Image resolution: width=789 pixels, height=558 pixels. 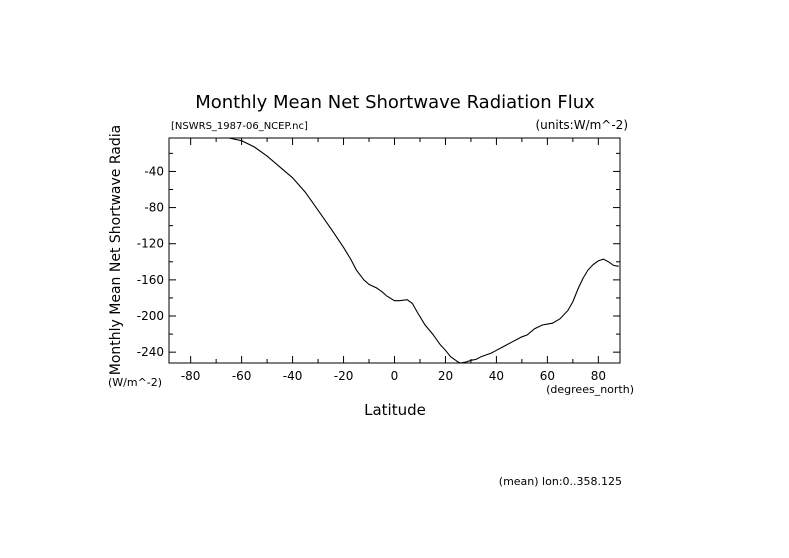 What do you see at coordinates (395, 410) in the screenshot?
I see `x-axis-label: Latitude` at bounding box center [395, 410].